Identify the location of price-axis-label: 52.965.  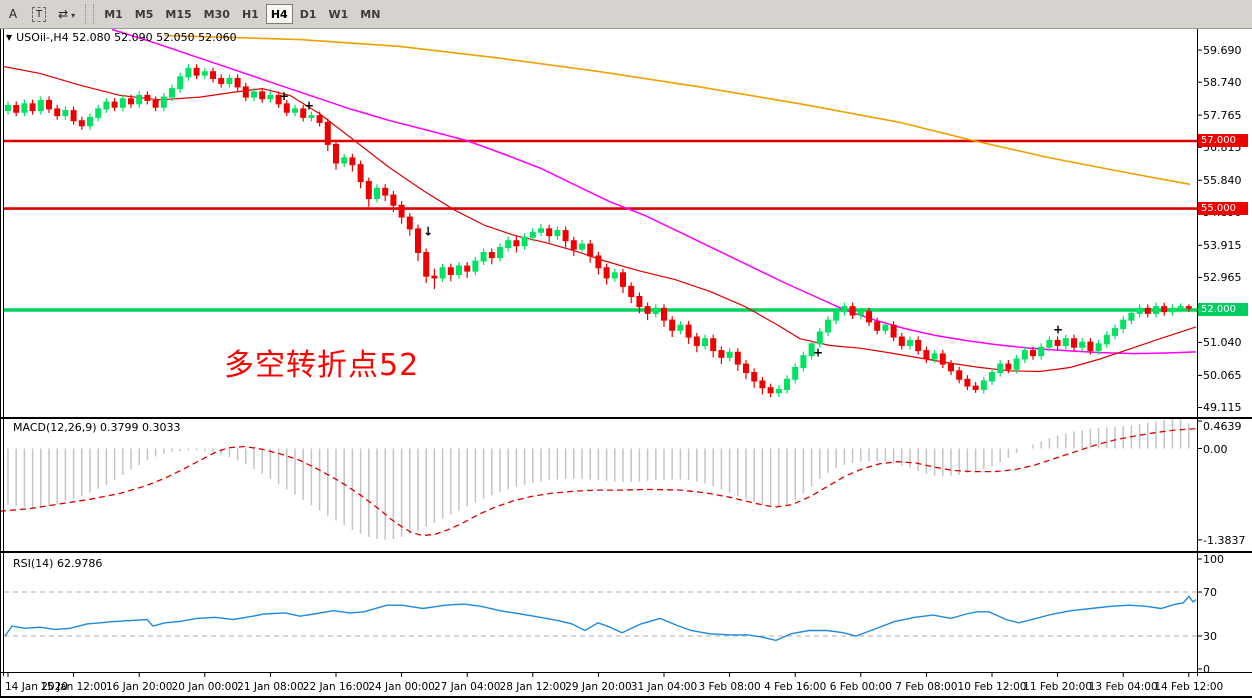
(1222, 277).